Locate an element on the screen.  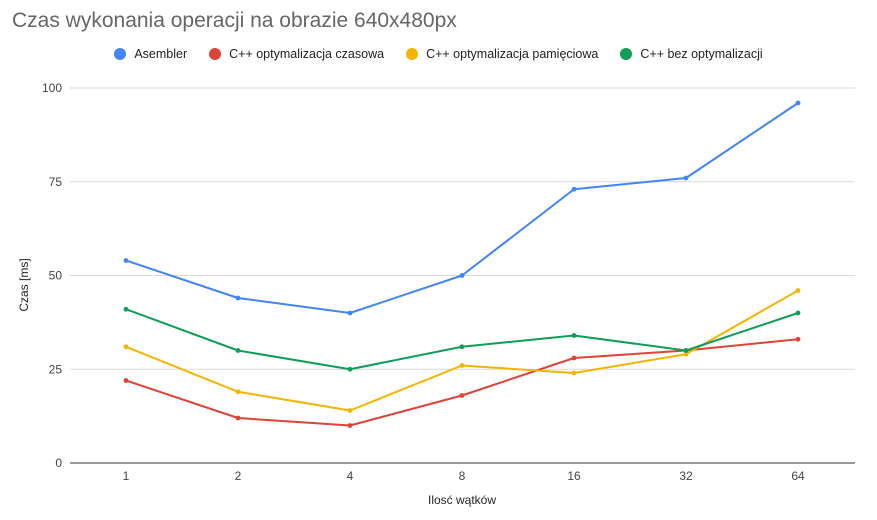
legend-item-cpp-optymalizacja-czasowa: C++ optymalizacja czasowa is located at coordinates (296, 54).